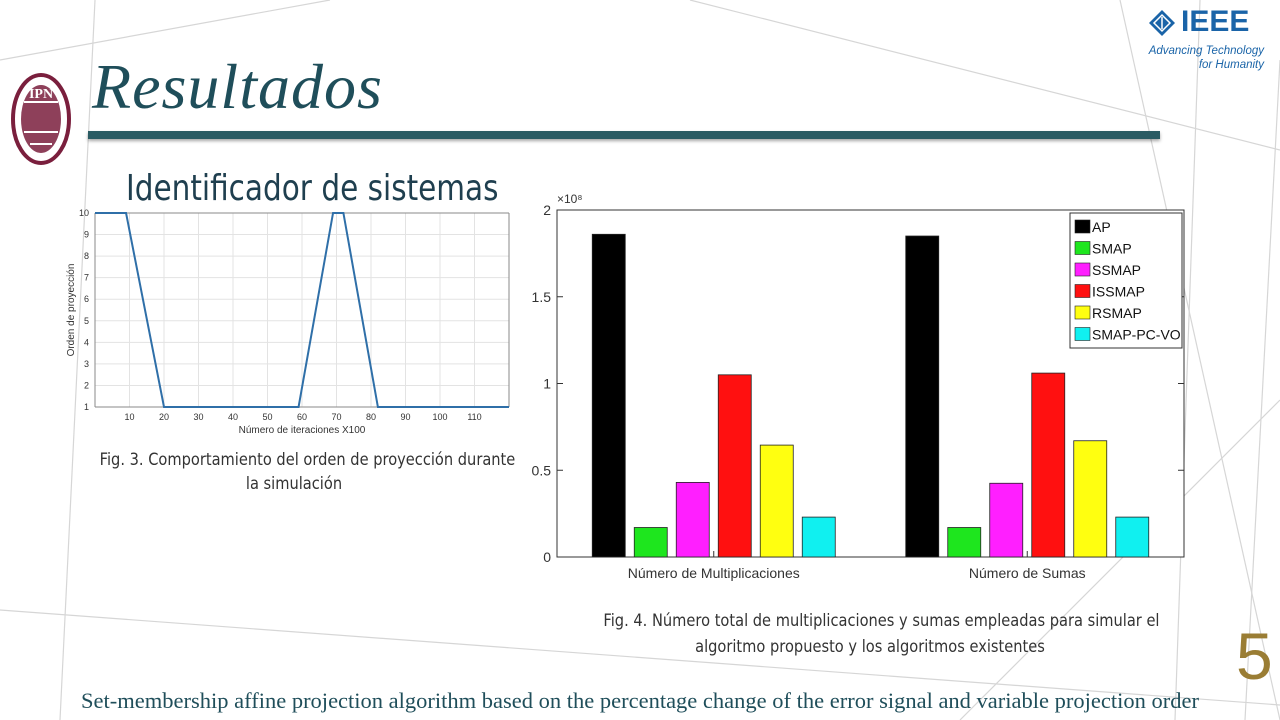 This screenshot has height=720, width=1280. I want to click on ipn-logo-text: IPN, so click(41, 94).